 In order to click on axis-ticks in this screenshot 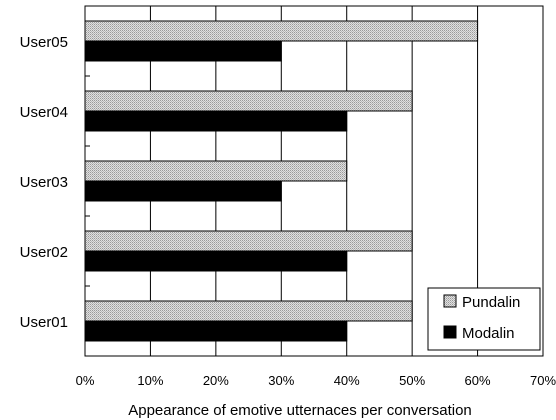, I will do `click(87, 181)`.